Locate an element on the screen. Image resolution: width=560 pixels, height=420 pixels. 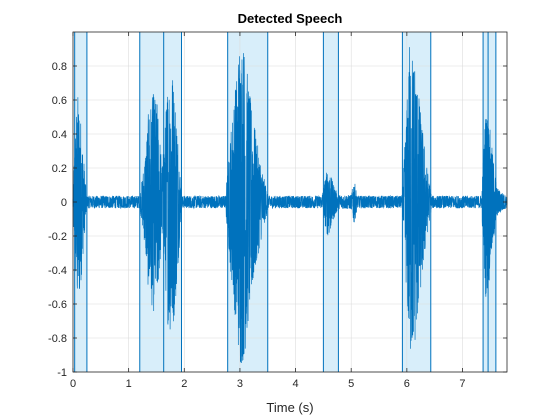
x-tick-label: 7 is located at coordinates (462, 384).